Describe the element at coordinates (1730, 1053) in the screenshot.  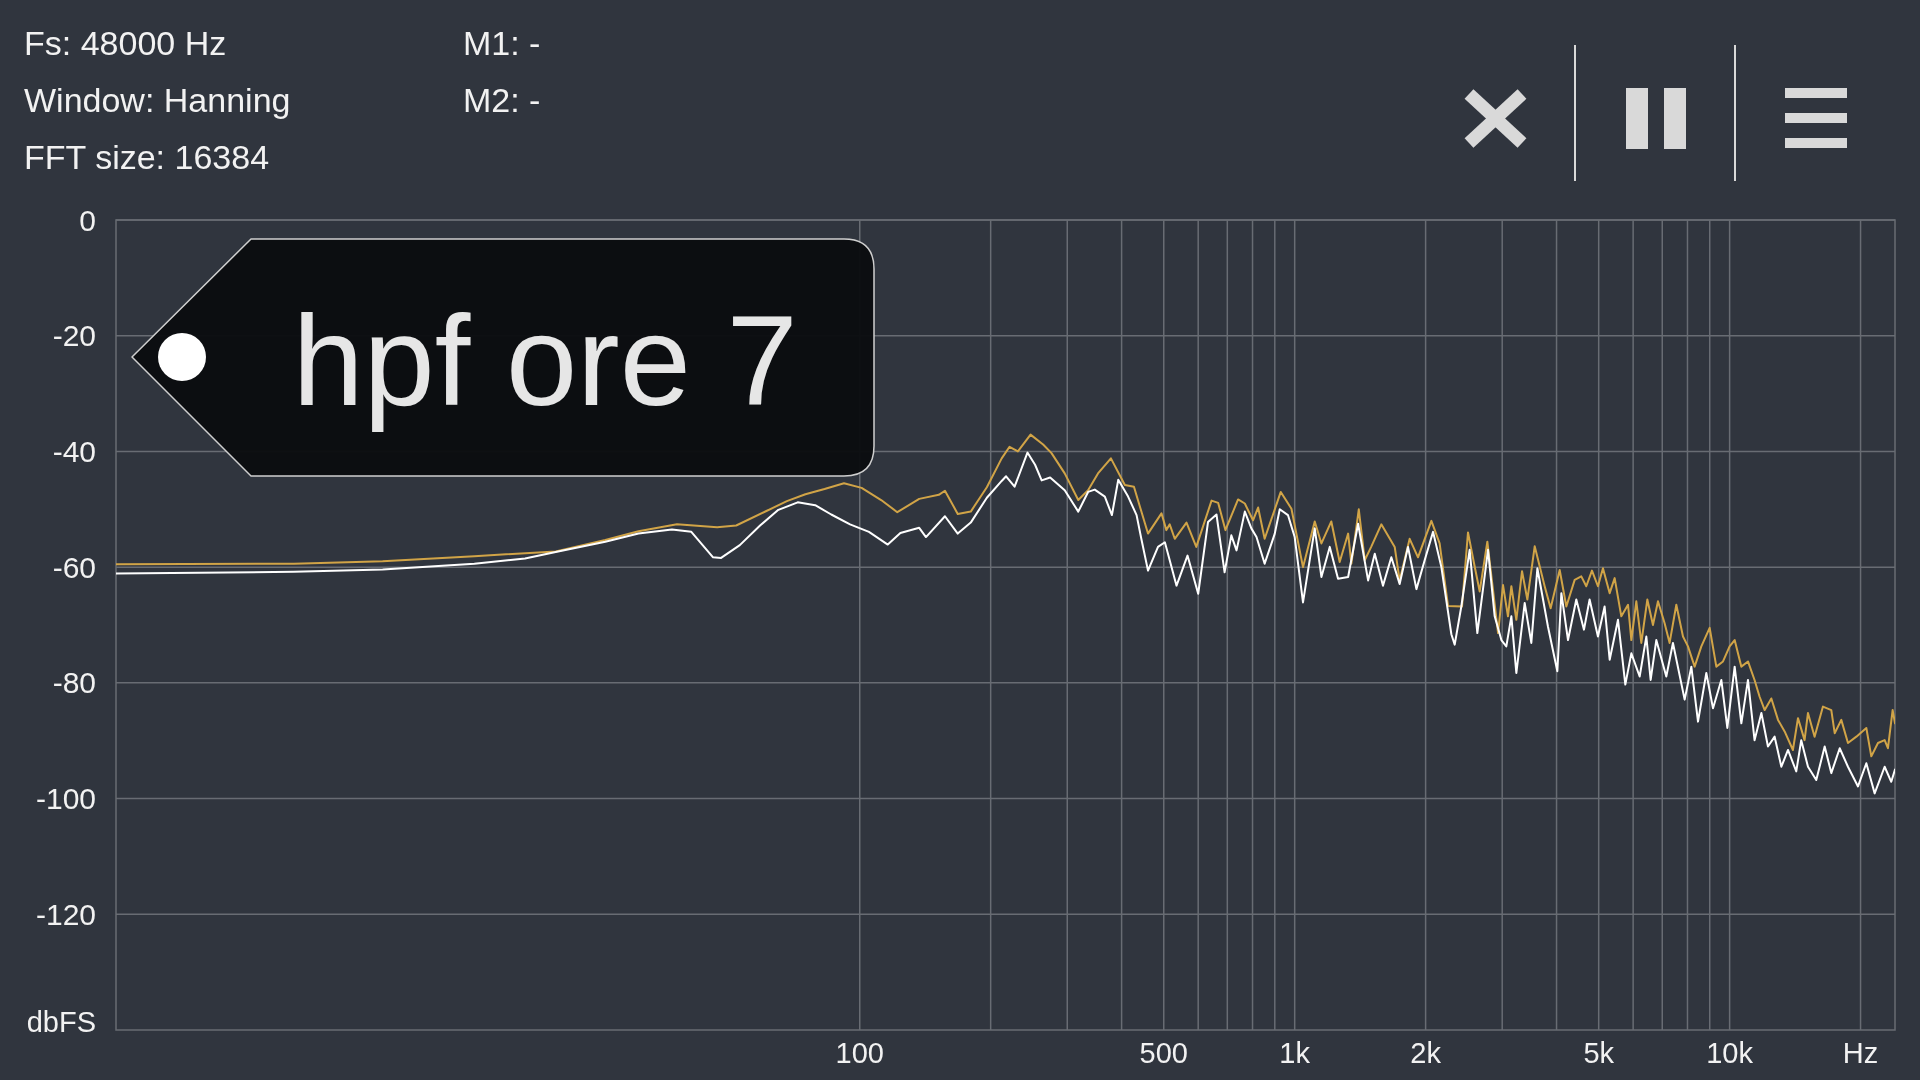
I see `x-tick-label: 10k` at that location.